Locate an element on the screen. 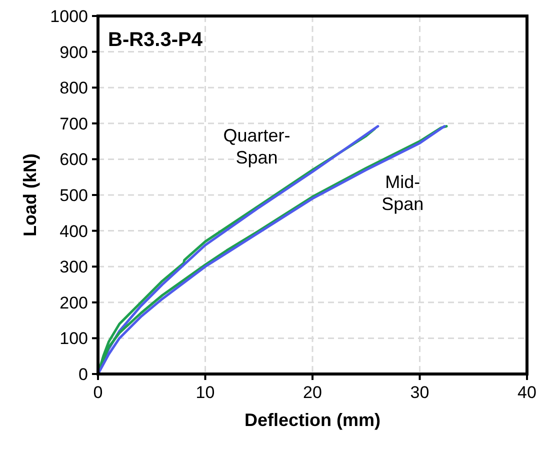  x-tick-label: 40 is located at coordinates (527, 392).